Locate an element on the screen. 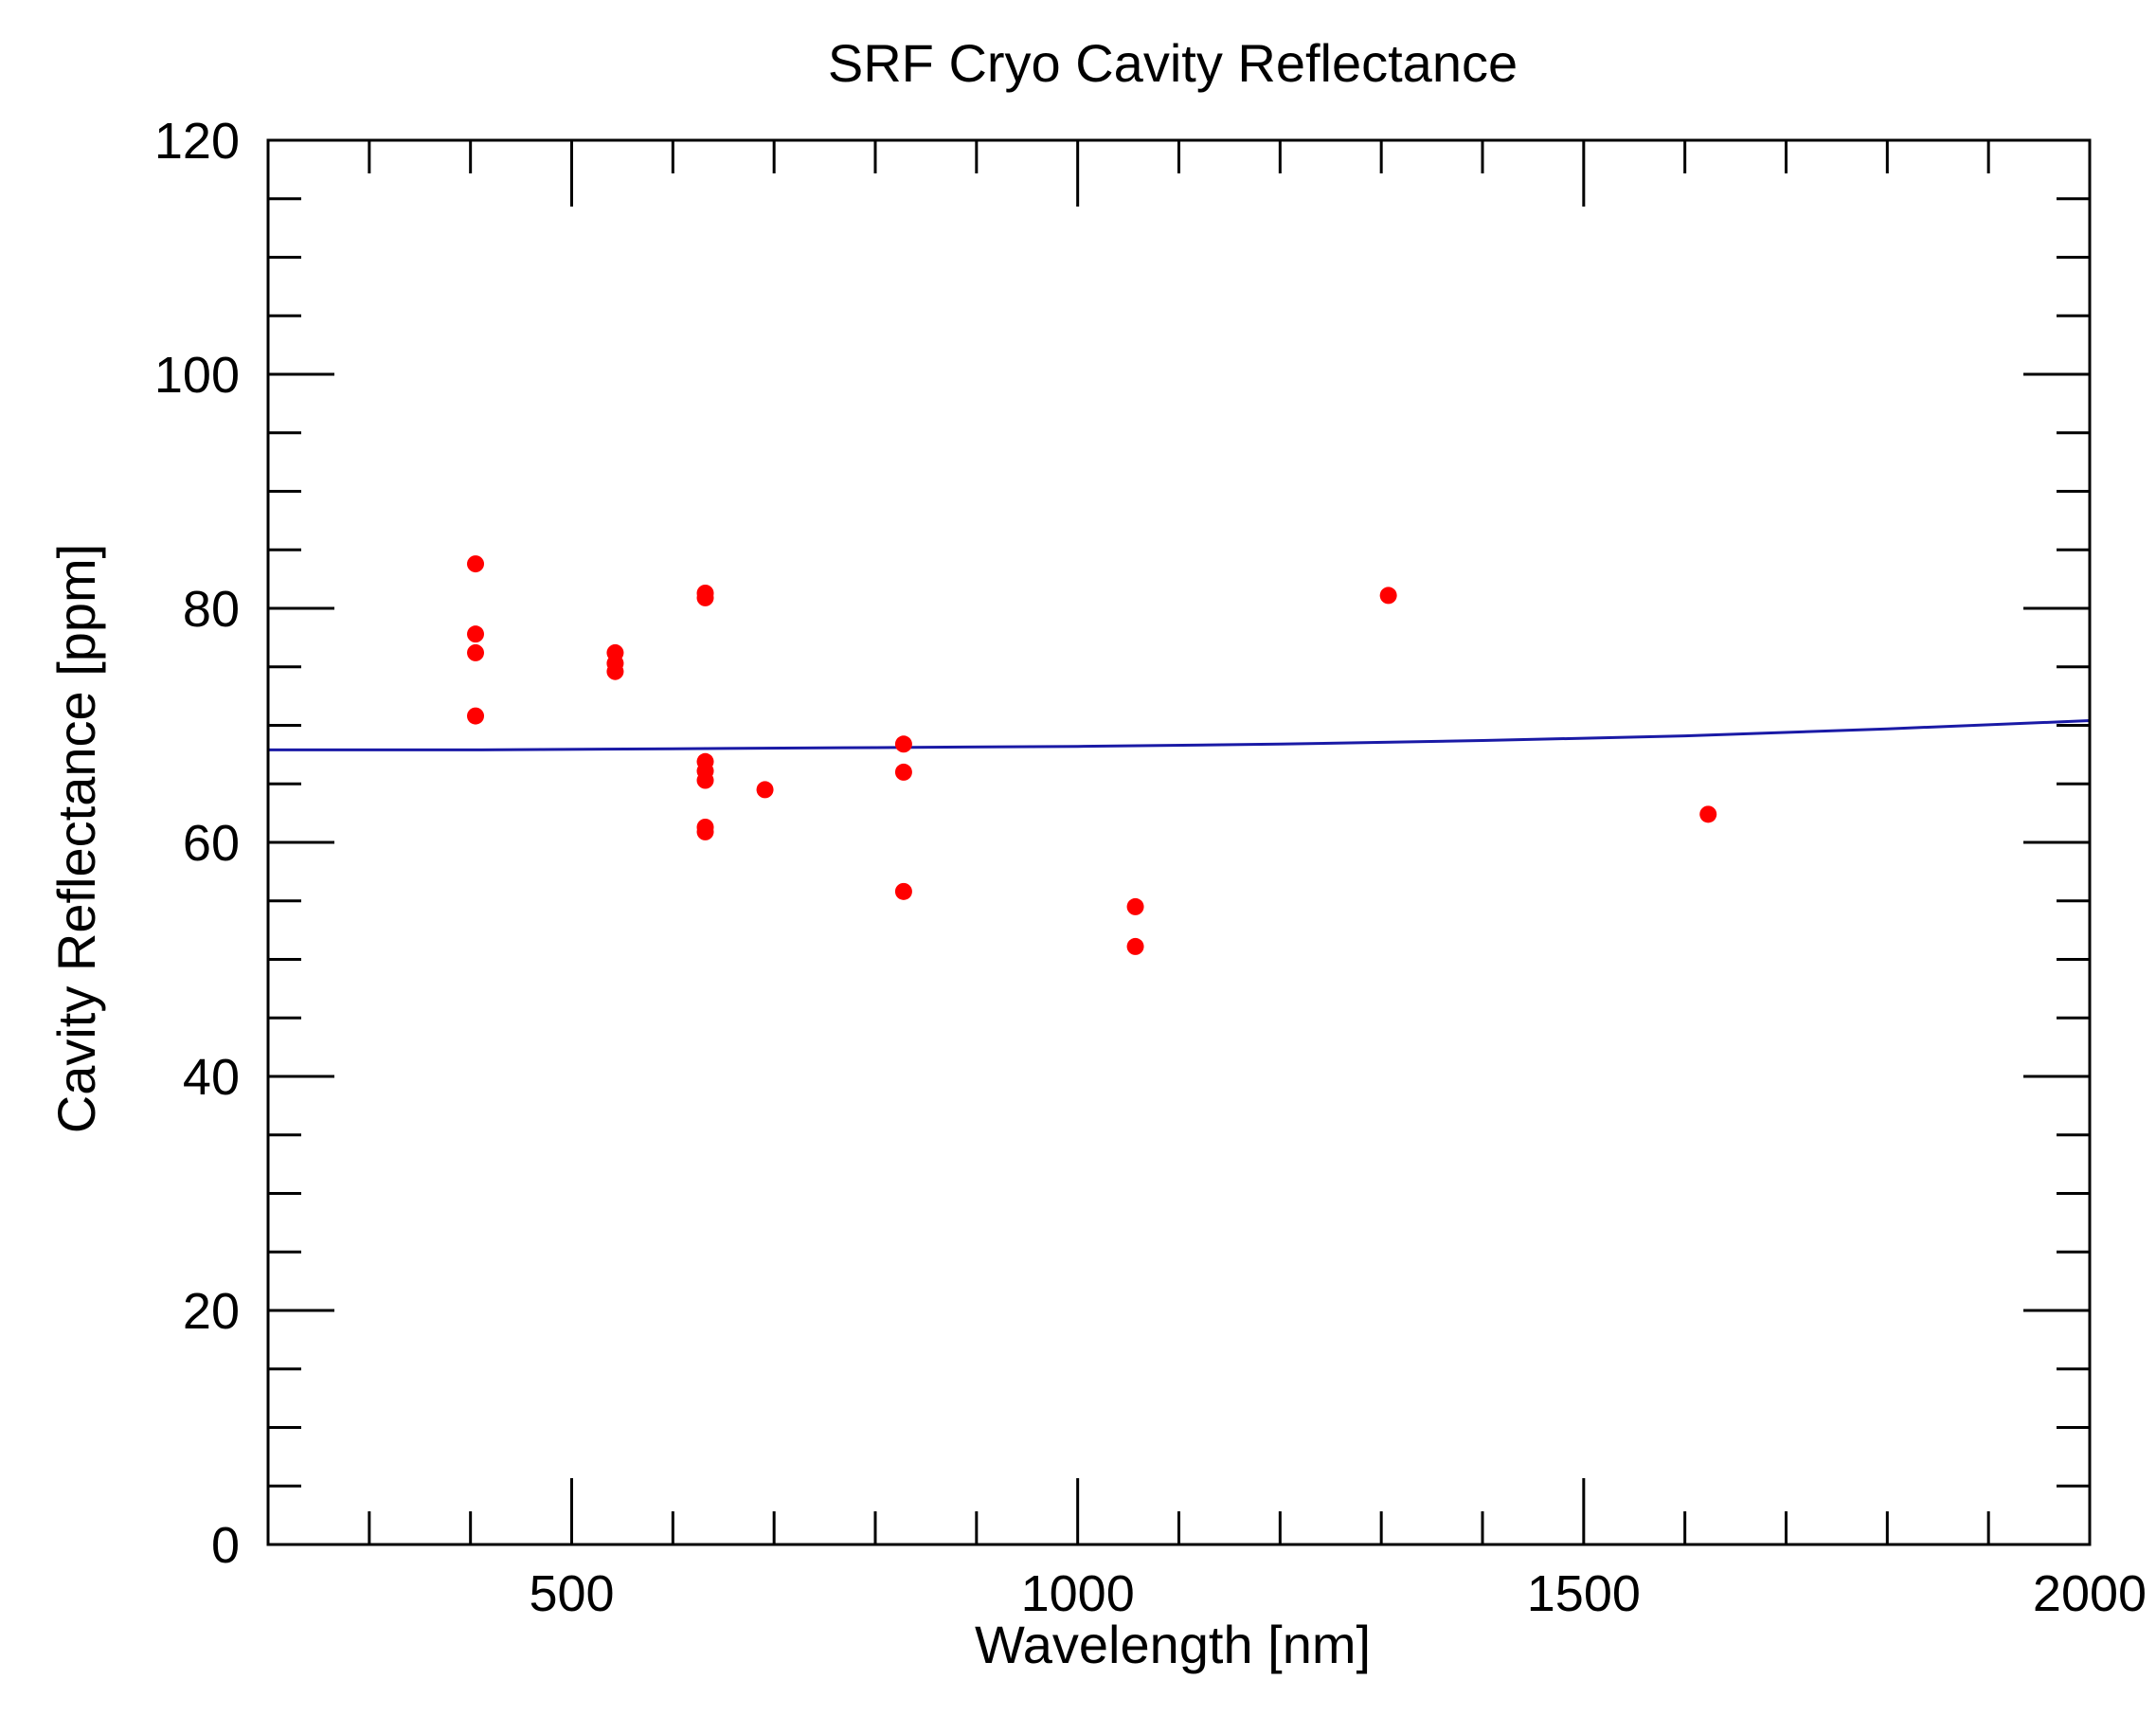 The width and height of the screenshot is (2156, 1716). x-tick-label: 500 is located at coordinates (571, 1593).